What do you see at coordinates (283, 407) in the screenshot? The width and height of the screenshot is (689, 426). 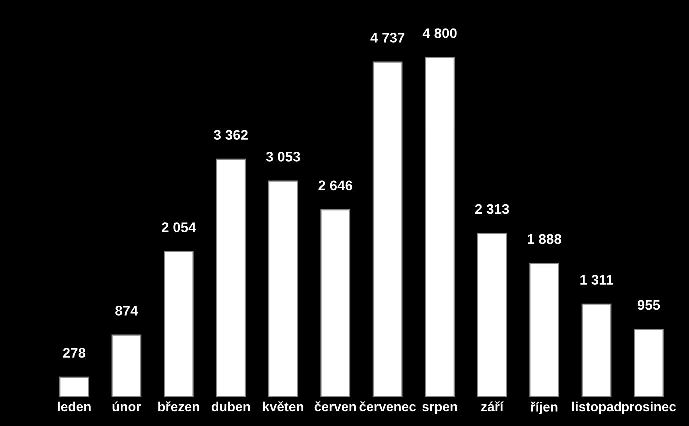 I see `x-tick-label: květen` at bounding box center [283, 407].